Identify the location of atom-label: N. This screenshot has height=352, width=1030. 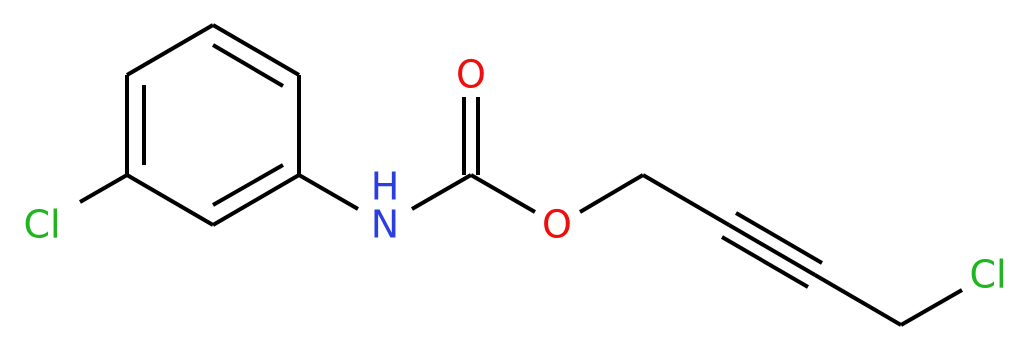
(385, 225).